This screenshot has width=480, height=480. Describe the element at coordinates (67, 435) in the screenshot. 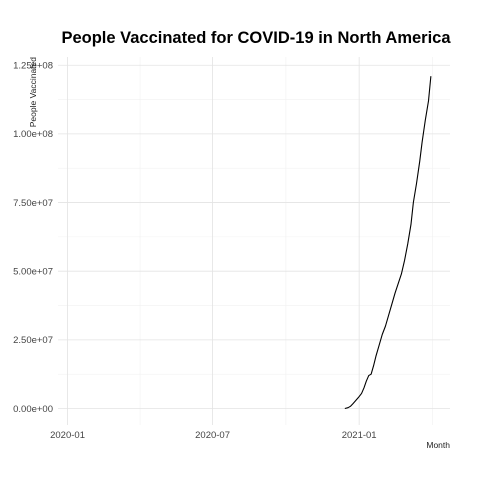

I see `x-tick-label: 2020-01` at that location.